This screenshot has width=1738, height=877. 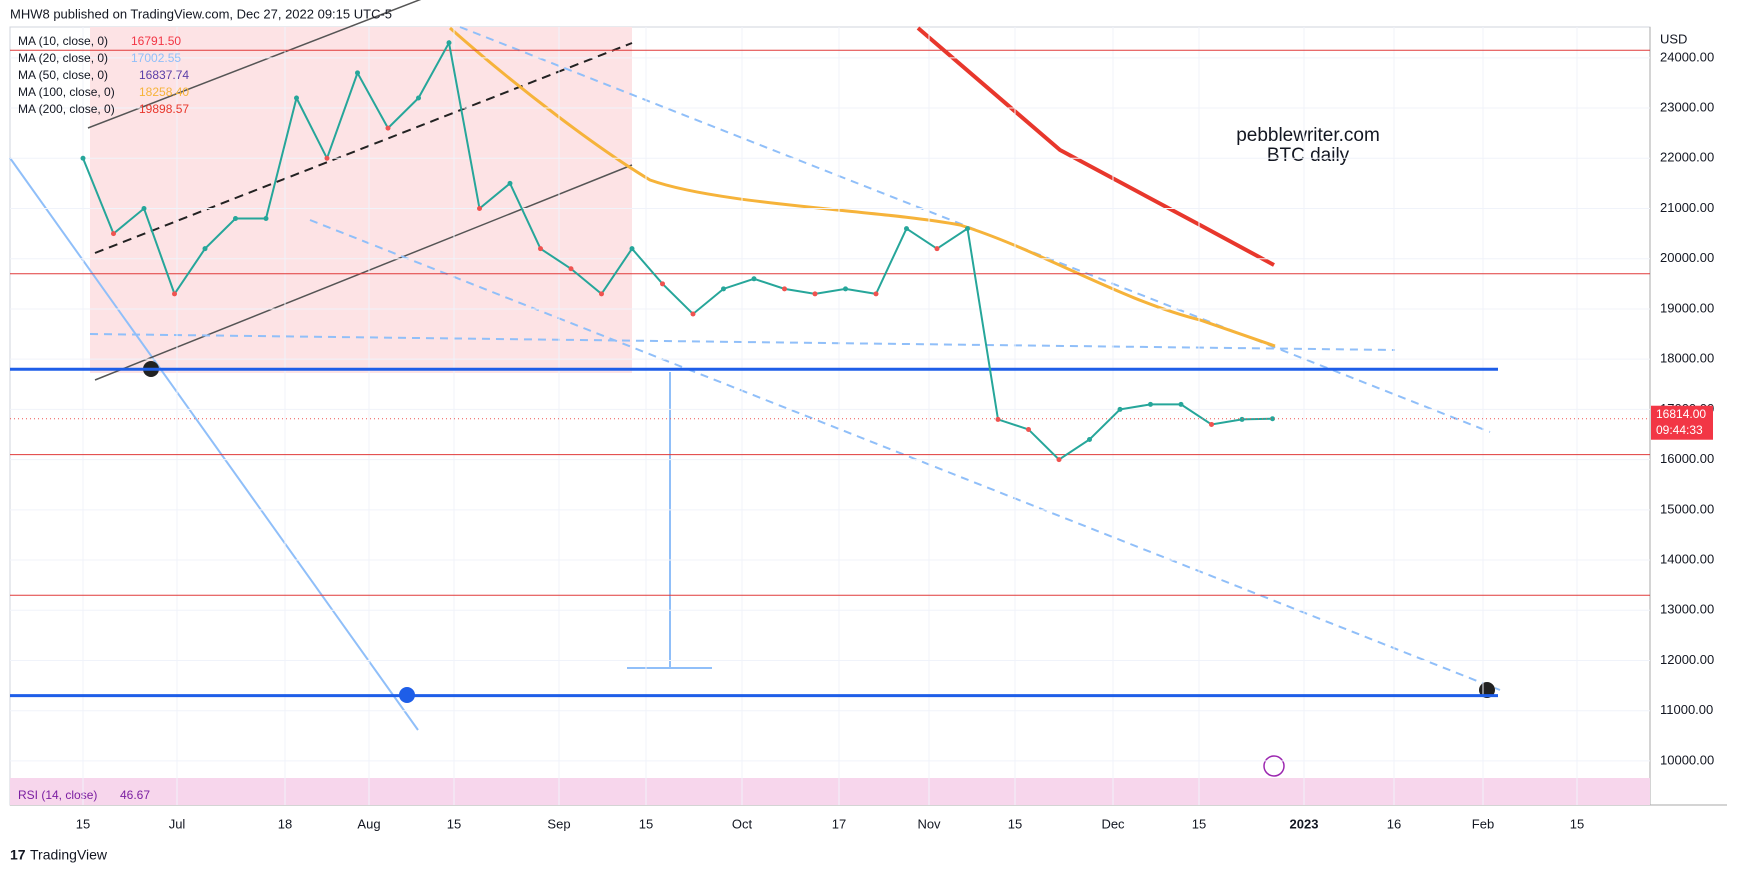 What do you see at coordinates (558, 823) in the screenshot?
I see `x-tick-label: Sep` at bounding box center [558, 823].